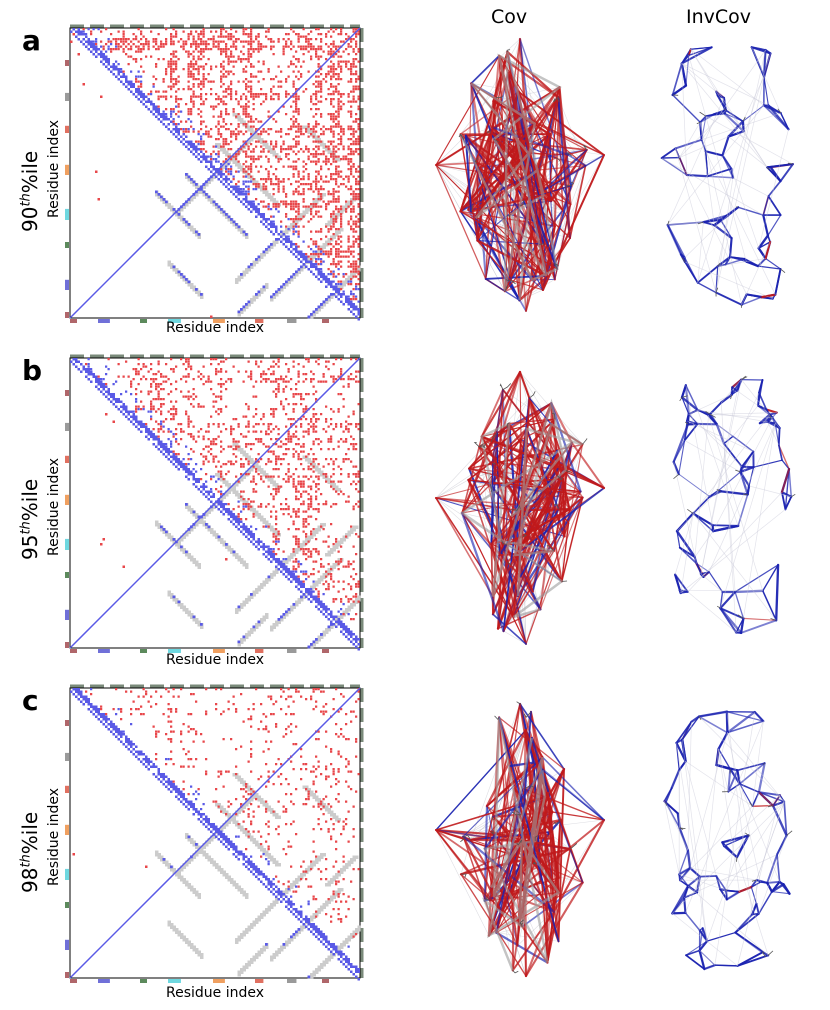  What do you see at coordinates (520, 174) in the screenshot?
I see `cov-network-a` at bounding box center [520, 174].